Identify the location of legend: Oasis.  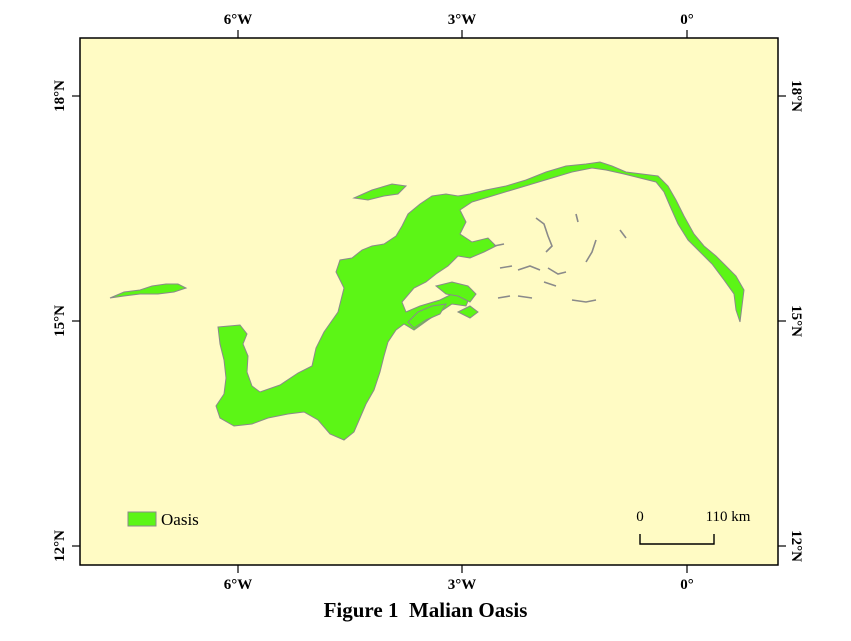
(163, 519).